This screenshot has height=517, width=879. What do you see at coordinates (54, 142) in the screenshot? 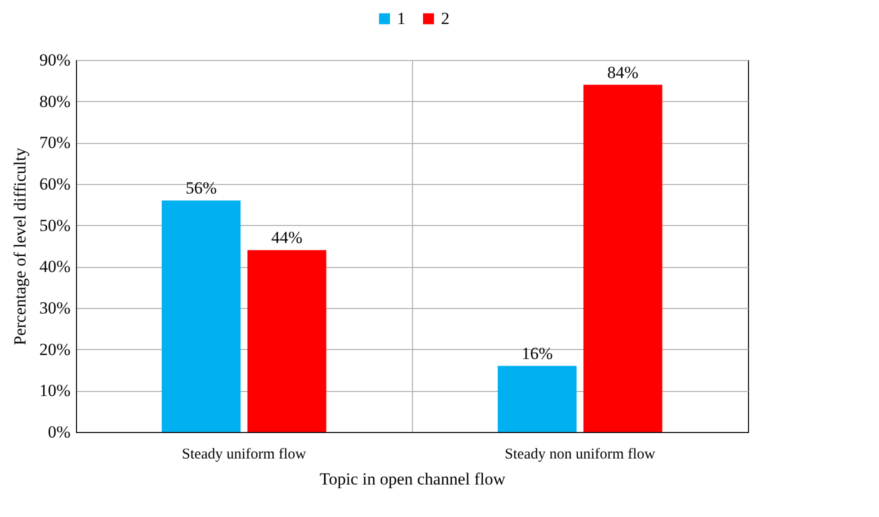
I see `y-tick-label: 70%` at bounding box center [54, 142].